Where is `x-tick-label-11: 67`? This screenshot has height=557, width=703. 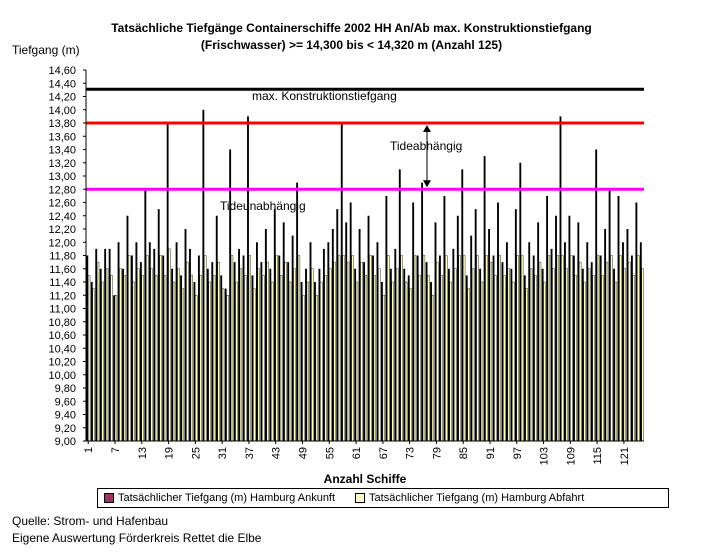
x-tick-label-11: 67 is located at coordinates (384, 453).